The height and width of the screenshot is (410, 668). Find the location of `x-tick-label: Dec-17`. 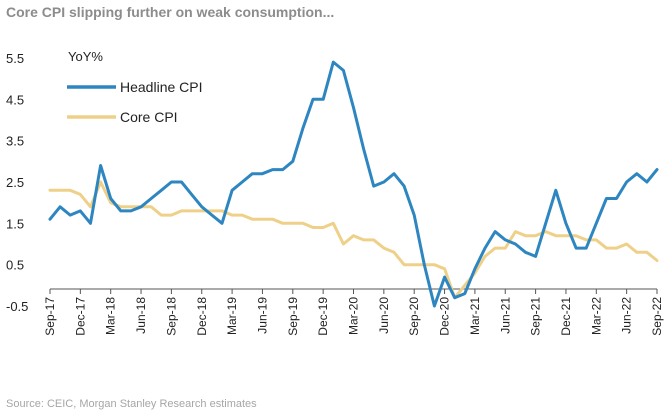

x-tick-label: Dec-17 is located at coordinates (80, 316).